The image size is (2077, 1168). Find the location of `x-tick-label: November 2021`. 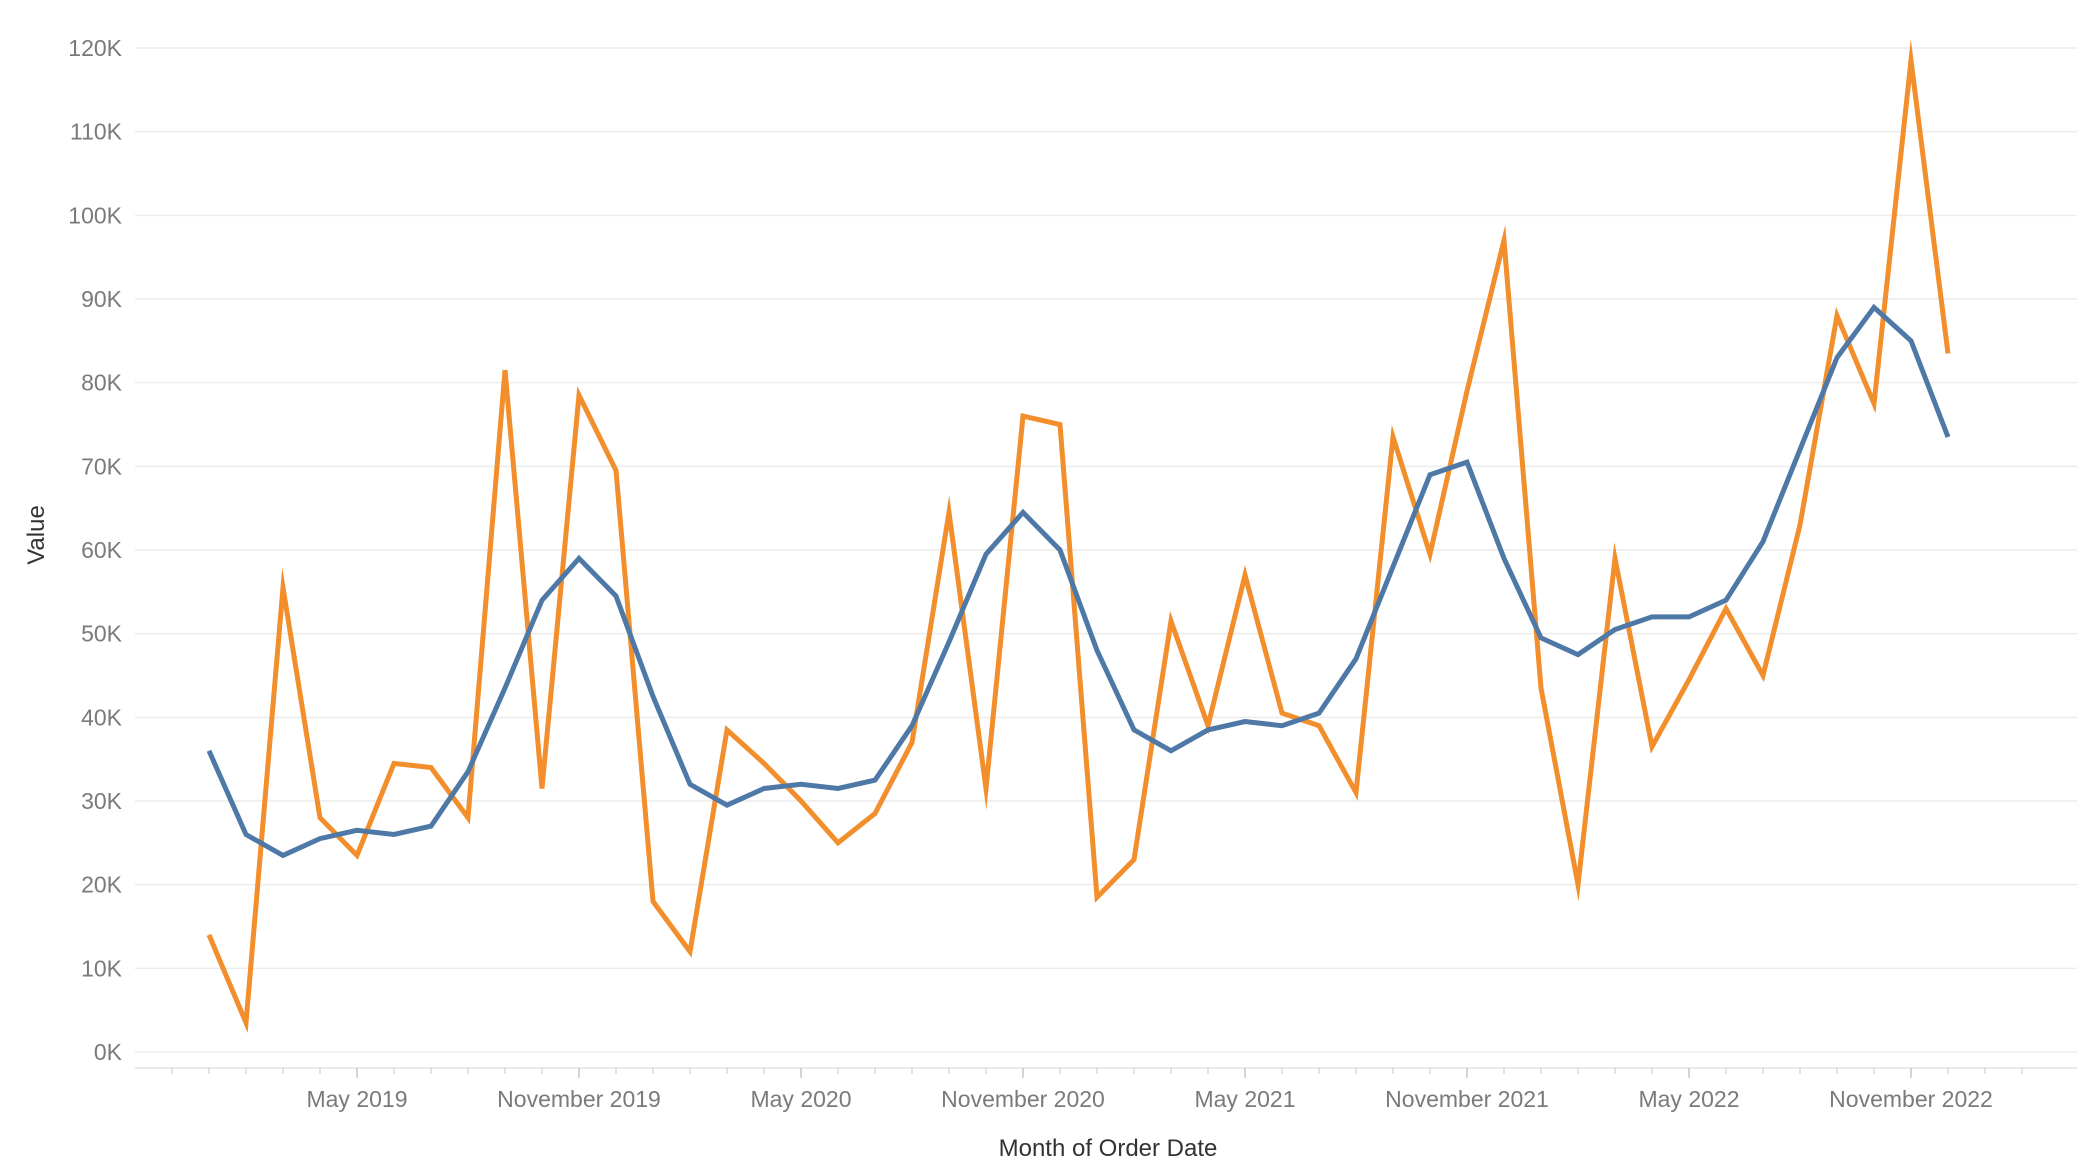

x-tick-label: November 2021 is located at coordinates (1467, 1099).